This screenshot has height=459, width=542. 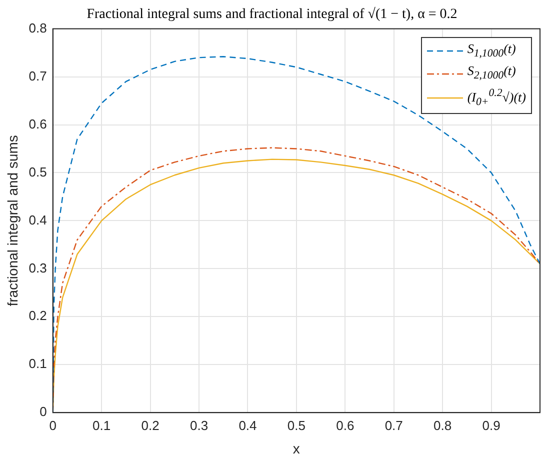 What do you see at coordinates (37, 76) in the screenshot?
I see `y-tick-label: 0.7` at bounding box center [37, 76].